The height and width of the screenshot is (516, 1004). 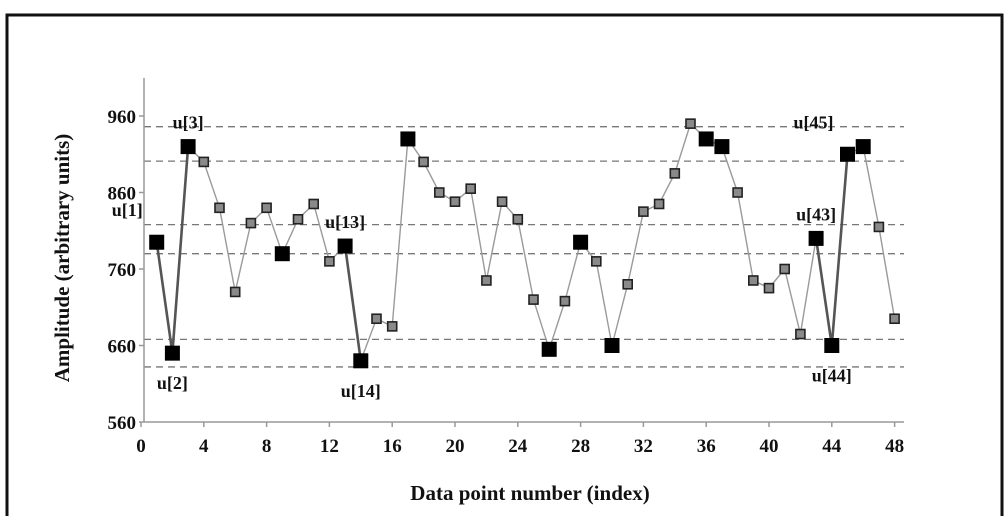 What do you see at coordinates (329, 446) in the screenshot?
I see `x-tick-label: 12` at bounding box center [329, 446].